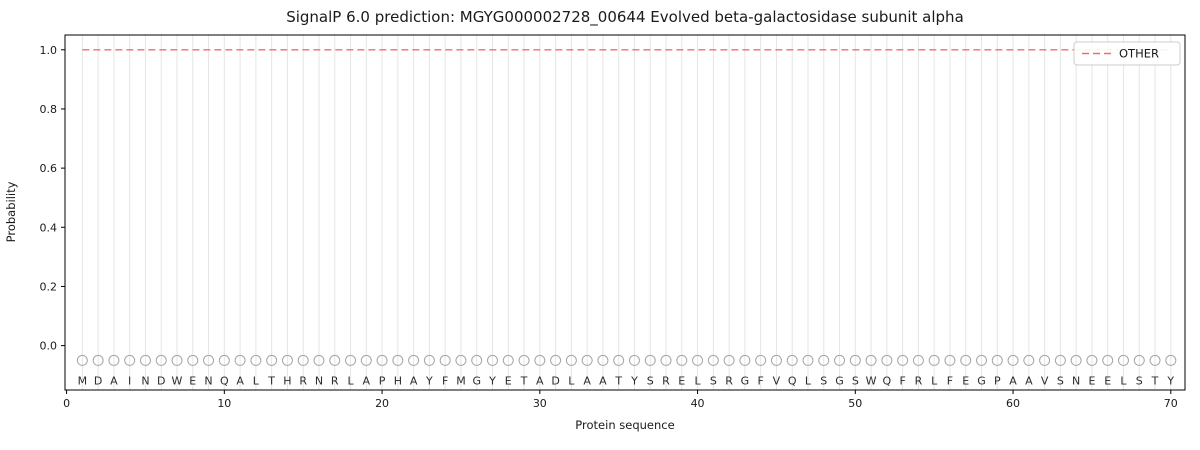  Describe the element at coordinates (1045, 381) in the screenshot. I see `residue-letter: V` at that location.